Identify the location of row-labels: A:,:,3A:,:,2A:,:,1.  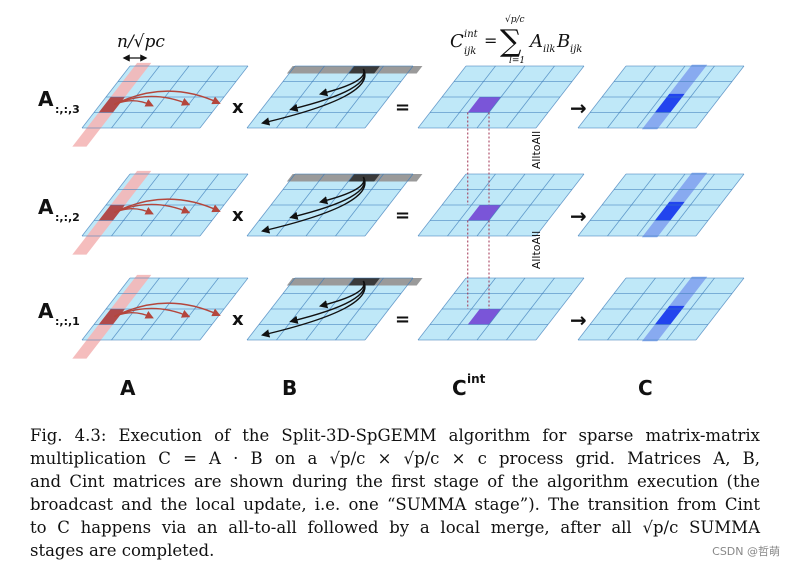
(59, 207).